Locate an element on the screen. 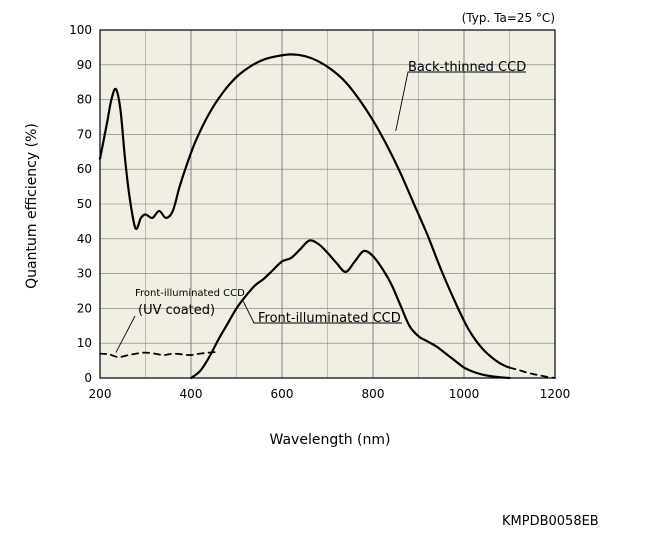  y-tick-label: 0 is located at coordinates (88, 378).